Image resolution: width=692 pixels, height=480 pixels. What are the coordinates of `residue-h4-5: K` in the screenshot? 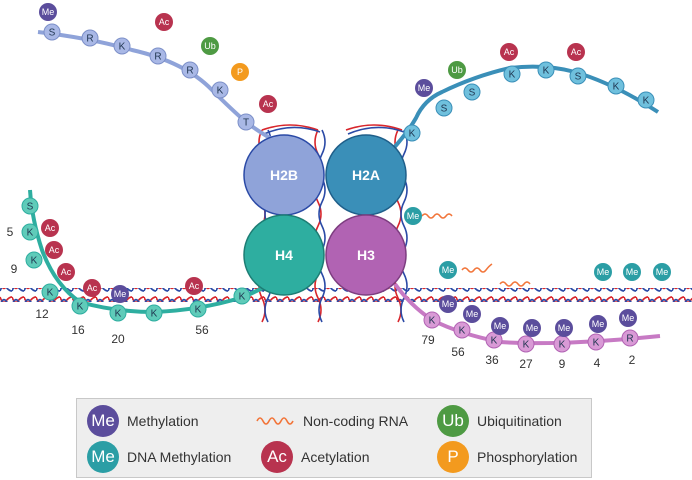 It's located at (118, 313).